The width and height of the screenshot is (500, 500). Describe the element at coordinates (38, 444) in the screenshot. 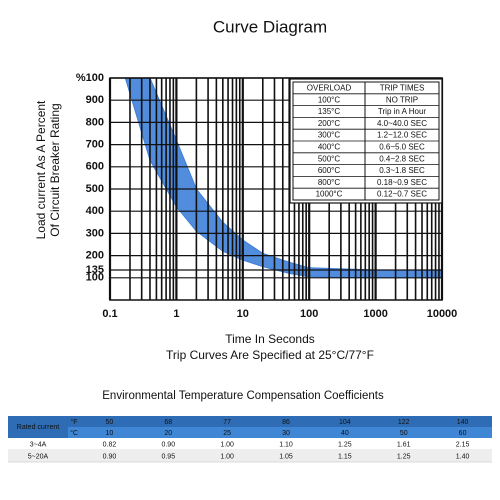

I see `table-cell: 3~4A` at that location.